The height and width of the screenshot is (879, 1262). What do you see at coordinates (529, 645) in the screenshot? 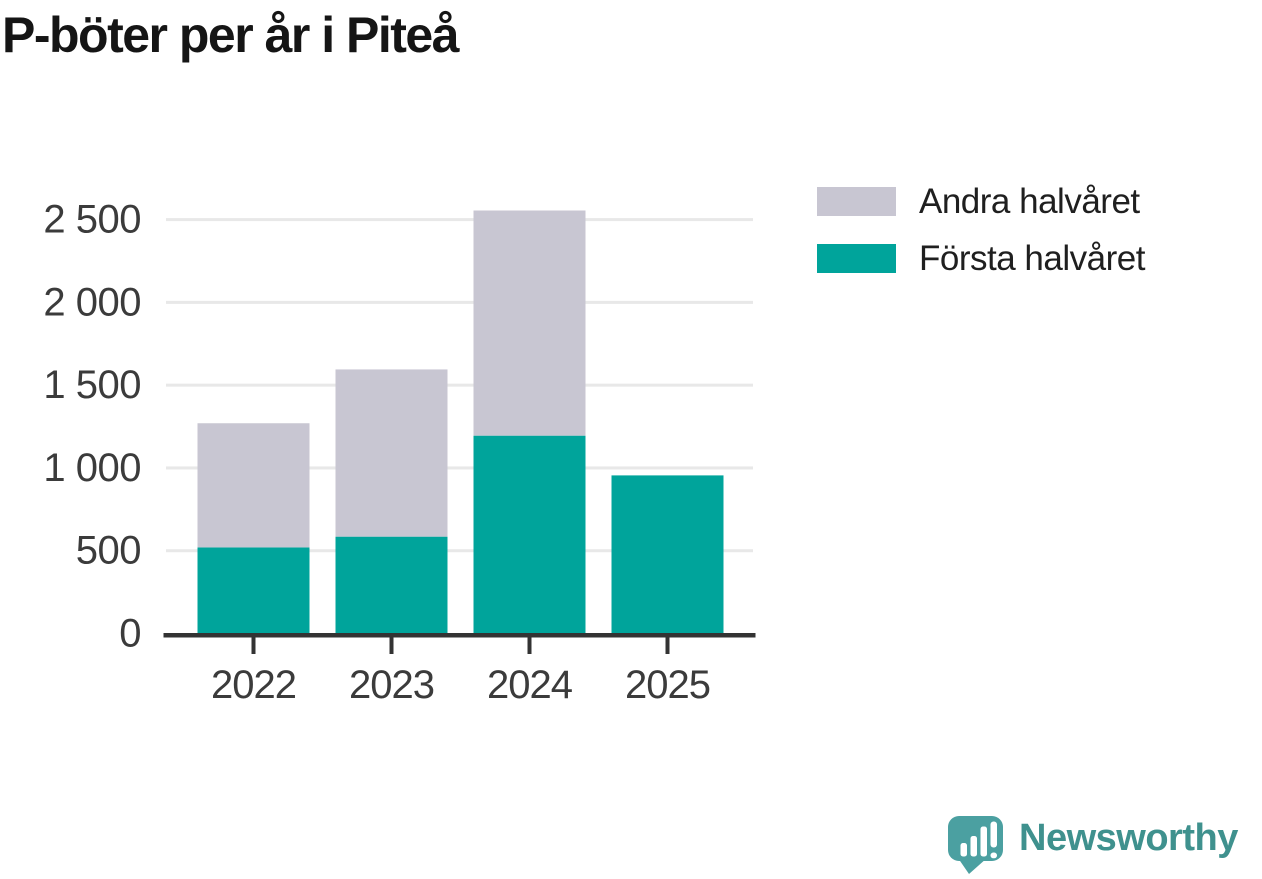
I see `x-tick-2024` at bounding box center [529, 645].